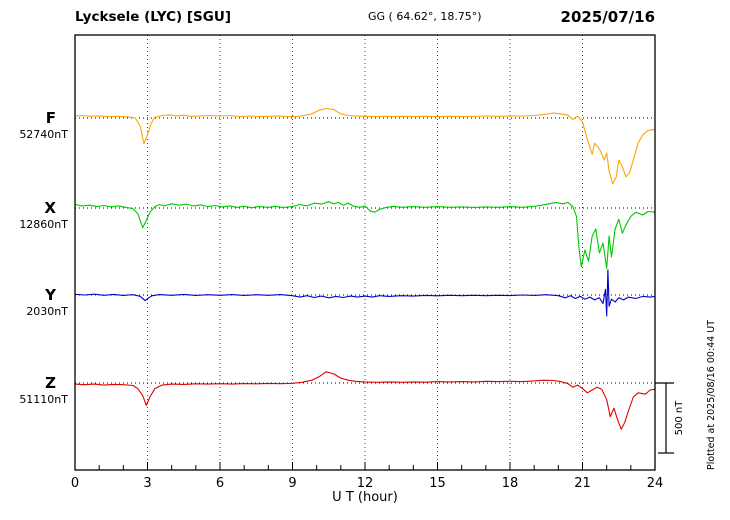 The width and height of the screenshot is (730, 520). Describe the element at coordinates (365, 146) in the screenshot. I see `trace-F` at that location.